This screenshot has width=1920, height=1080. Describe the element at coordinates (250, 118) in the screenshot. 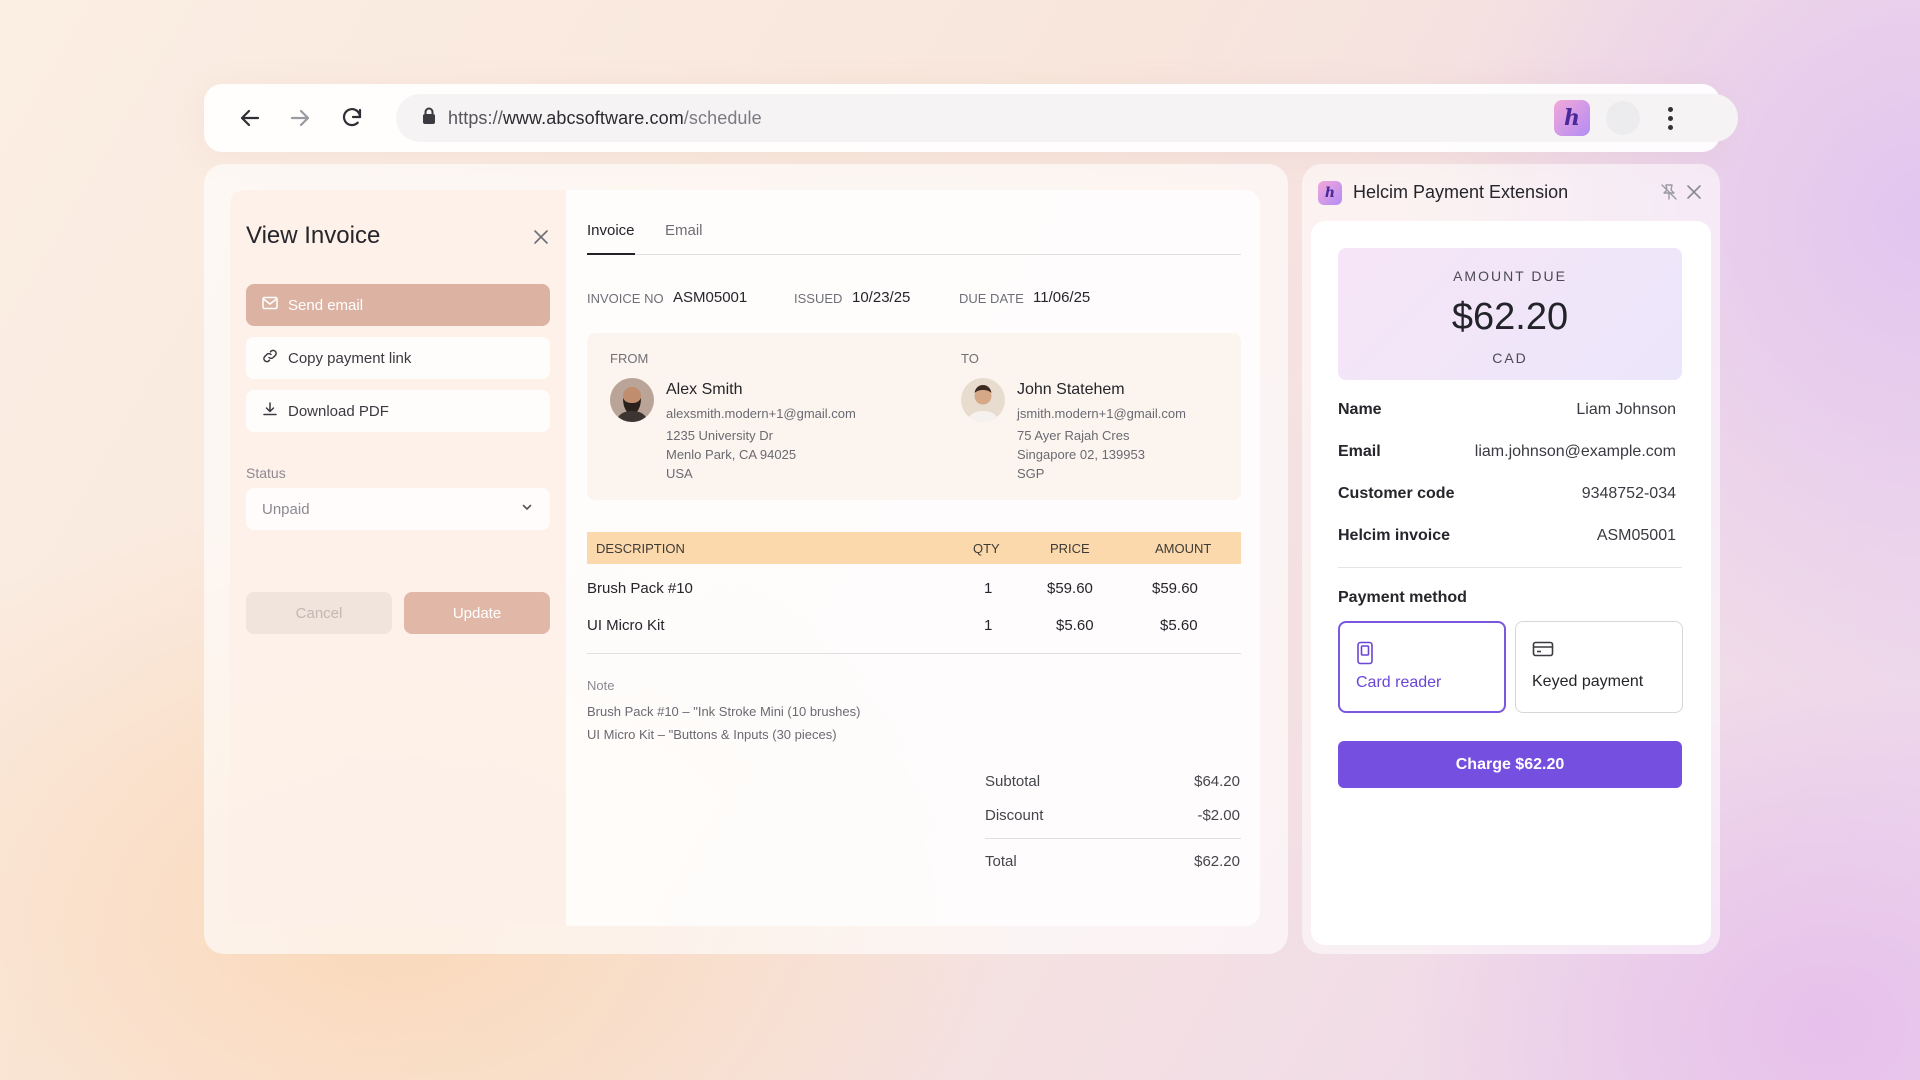

I see `back-arrow-icon` at that location.